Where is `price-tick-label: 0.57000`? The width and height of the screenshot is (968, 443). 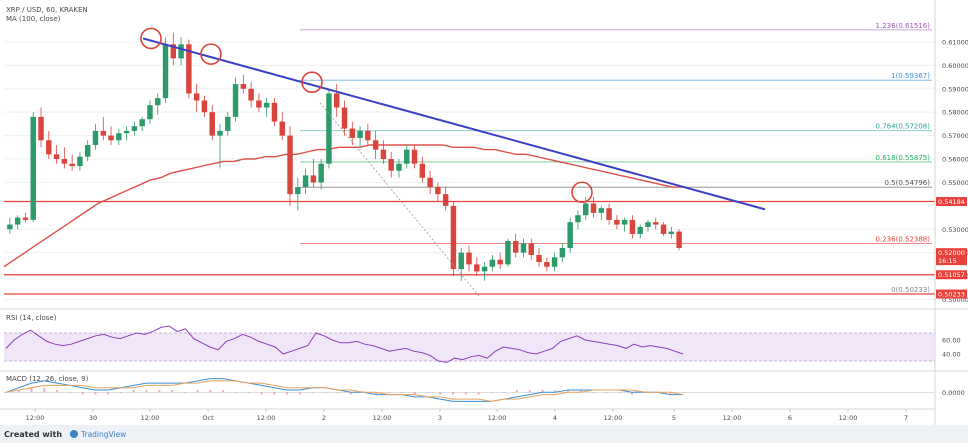 price-tick-label: 0.57000 is located at coordinates (955, 136).